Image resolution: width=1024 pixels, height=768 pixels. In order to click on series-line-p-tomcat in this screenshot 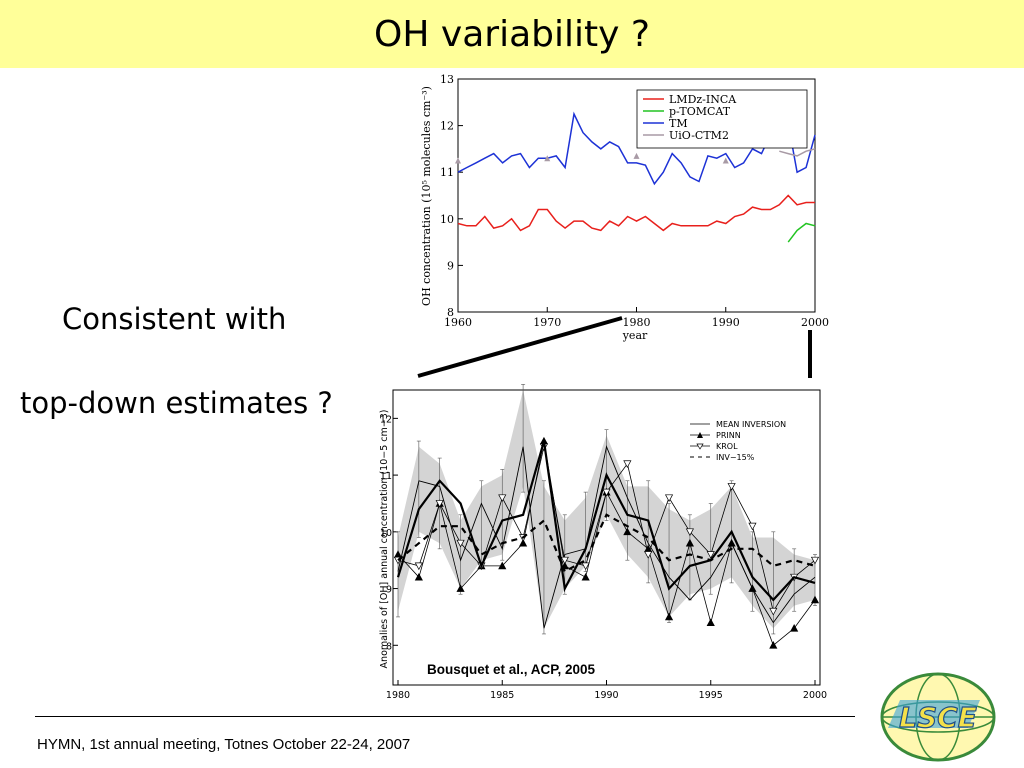, I will do `click(801, 232)`.